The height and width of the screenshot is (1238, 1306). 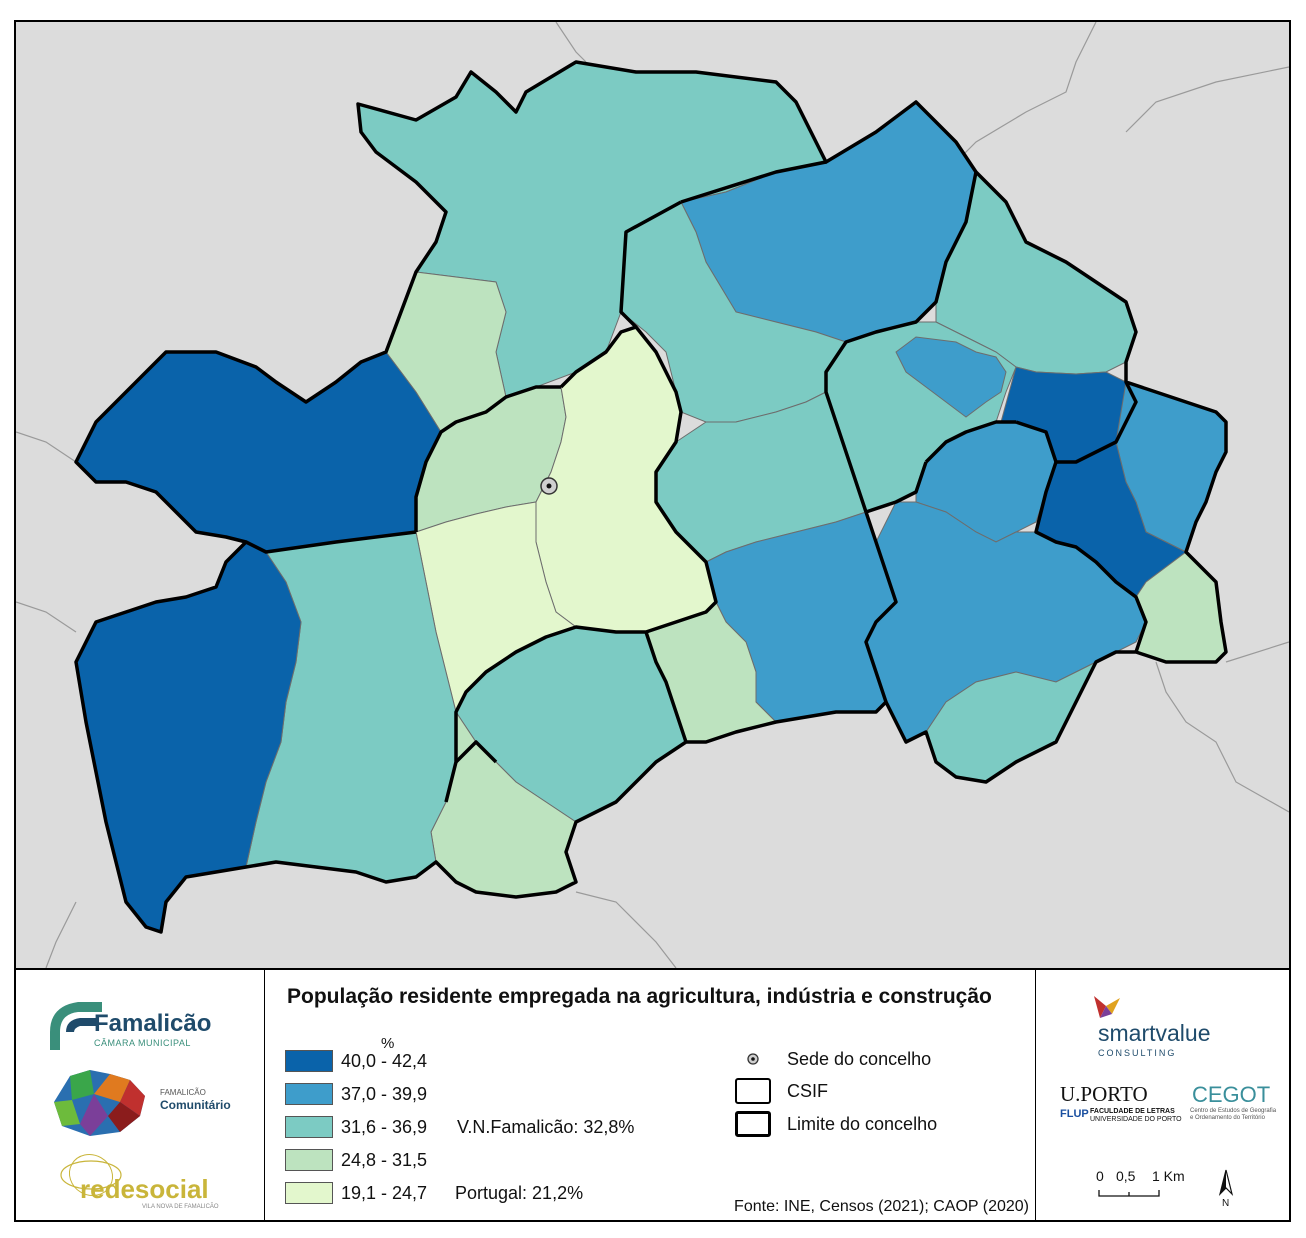 I want to click on uporto-sub1: FACULDADE DE LETRAS, so click(x=1132, y=1111).